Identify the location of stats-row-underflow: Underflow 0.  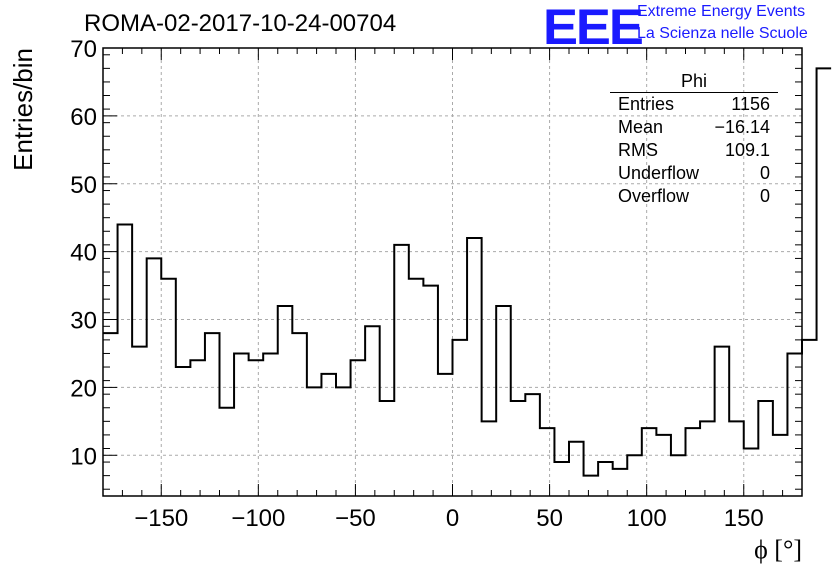
(694, 173).